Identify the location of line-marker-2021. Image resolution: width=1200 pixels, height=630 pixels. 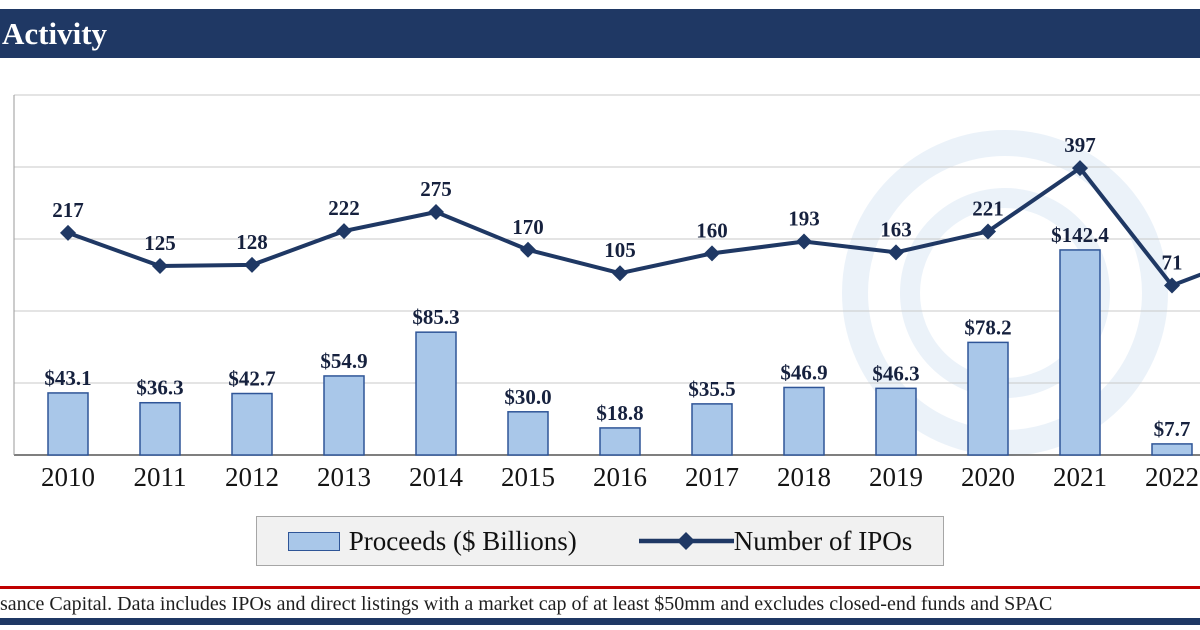
(1080, 168).